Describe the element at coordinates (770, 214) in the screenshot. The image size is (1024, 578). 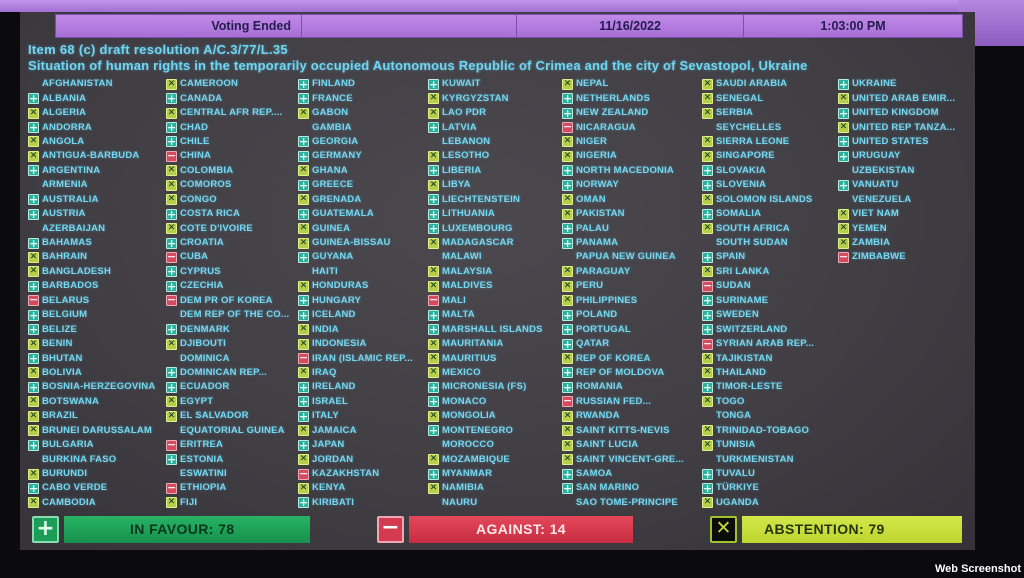
I see `country-row: + SOMALIA` at that location.